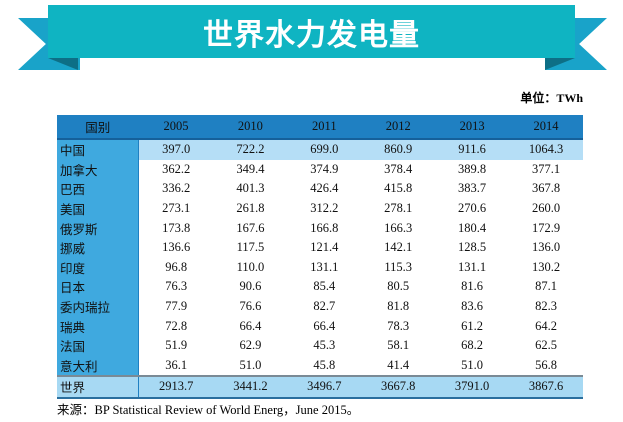 This screenshot has width=623, height=422. What do you see at coordinates (398, 168) in the screenshot?
I see `value-cell: 378.4` at bounding box center [398, 168].